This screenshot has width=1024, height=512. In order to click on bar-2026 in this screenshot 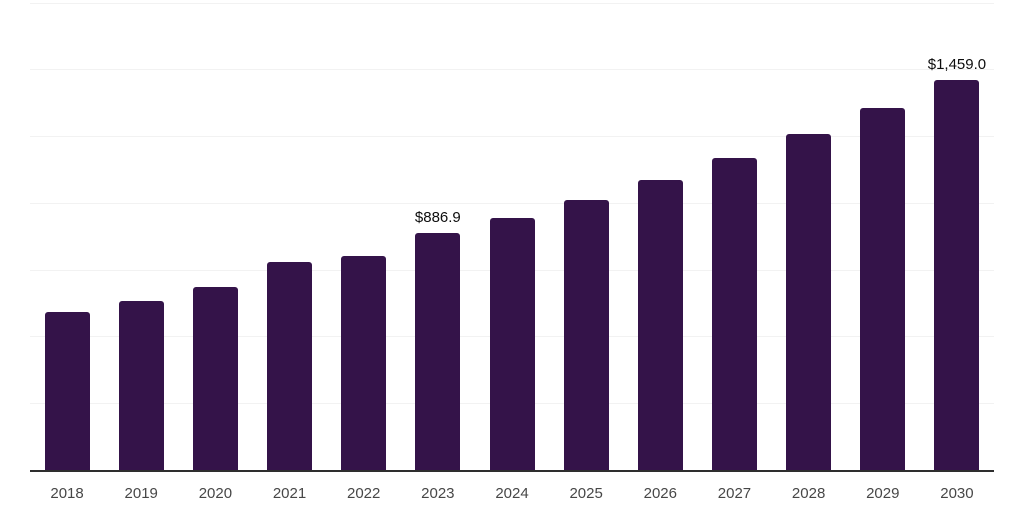, I will do `click(660, 324)`.